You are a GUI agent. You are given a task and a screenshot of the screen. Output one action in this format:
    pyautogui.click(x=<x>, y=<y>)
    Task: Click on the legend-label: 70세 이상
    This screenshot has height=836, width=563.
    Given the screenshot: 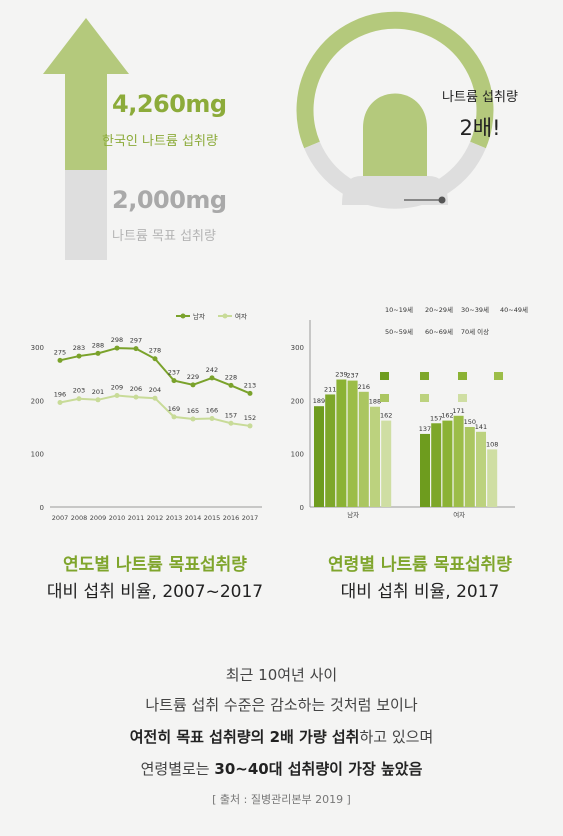 What is the action you would take?
    pyautogui.click(x=475, y=331)
    